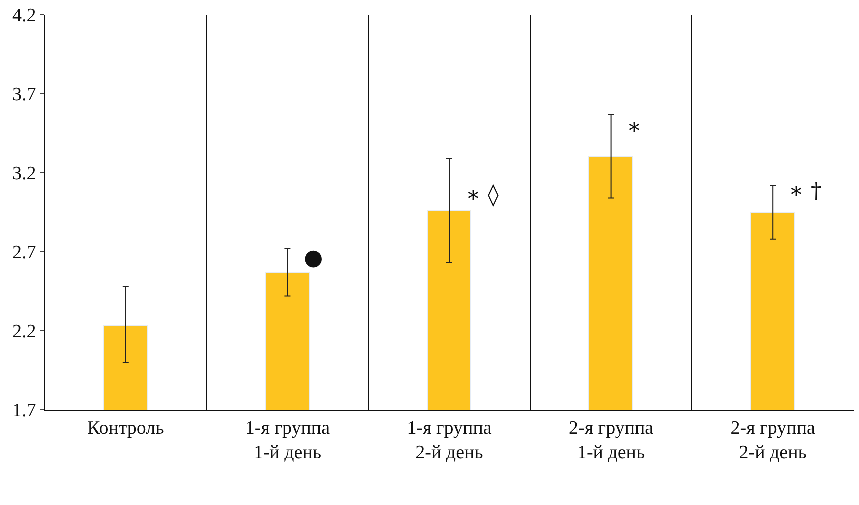  Describe the element at coordinates (482, 195) in the screenshot. I see `annotation: ∗ ◊` at that location.